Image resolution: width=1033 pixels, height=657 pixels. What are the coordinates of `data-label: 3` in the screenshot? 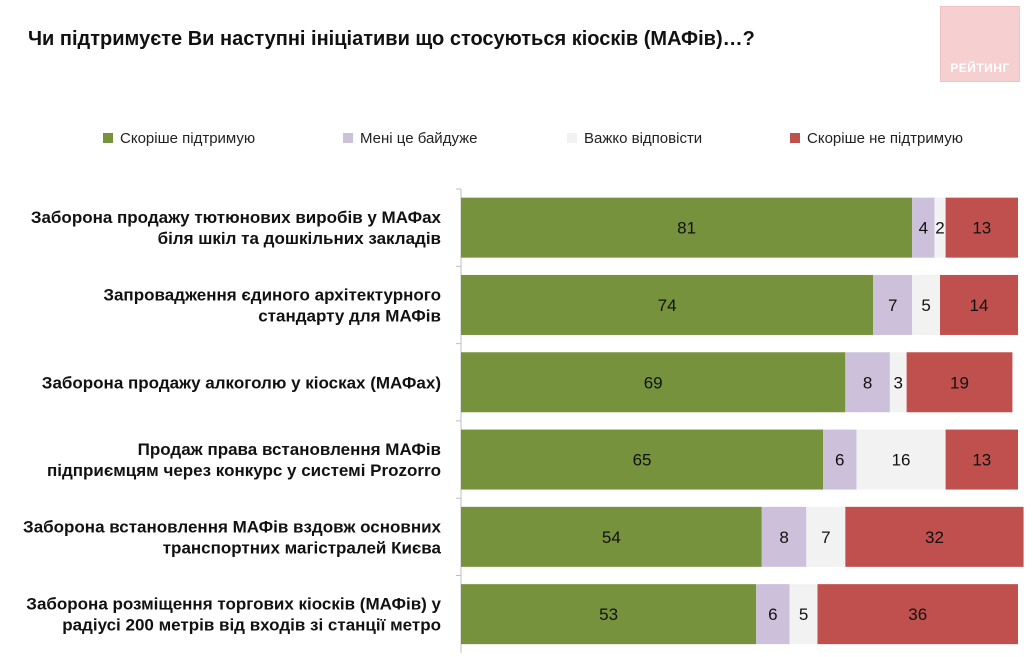 It's located at (898, 382).